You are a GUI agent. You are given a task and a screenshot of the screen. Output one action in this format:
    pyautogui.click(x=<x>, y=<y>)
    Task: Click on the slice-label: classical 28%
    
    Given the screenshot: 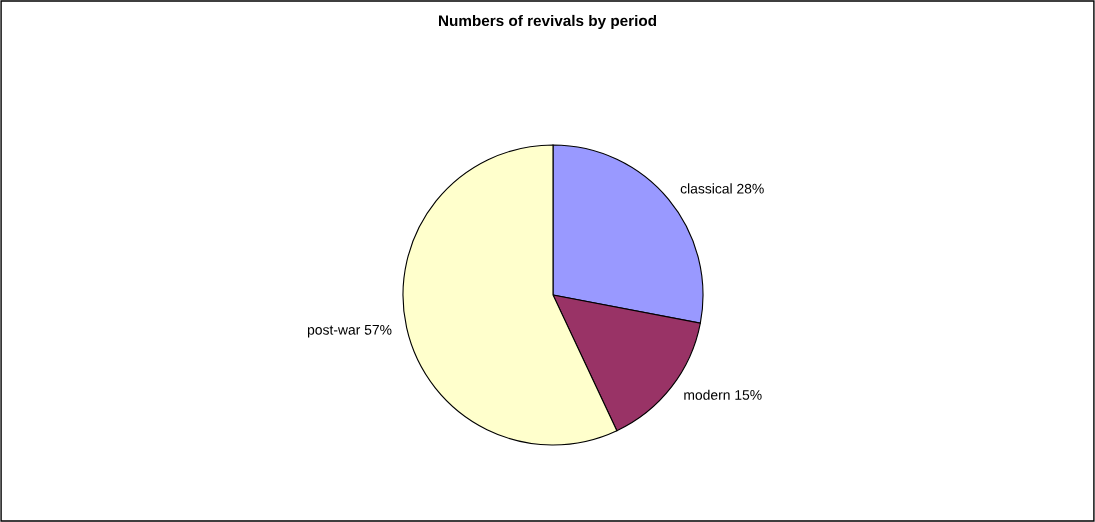 What is the action you would take?
    pyautogui.click(x=722, y=188)
    